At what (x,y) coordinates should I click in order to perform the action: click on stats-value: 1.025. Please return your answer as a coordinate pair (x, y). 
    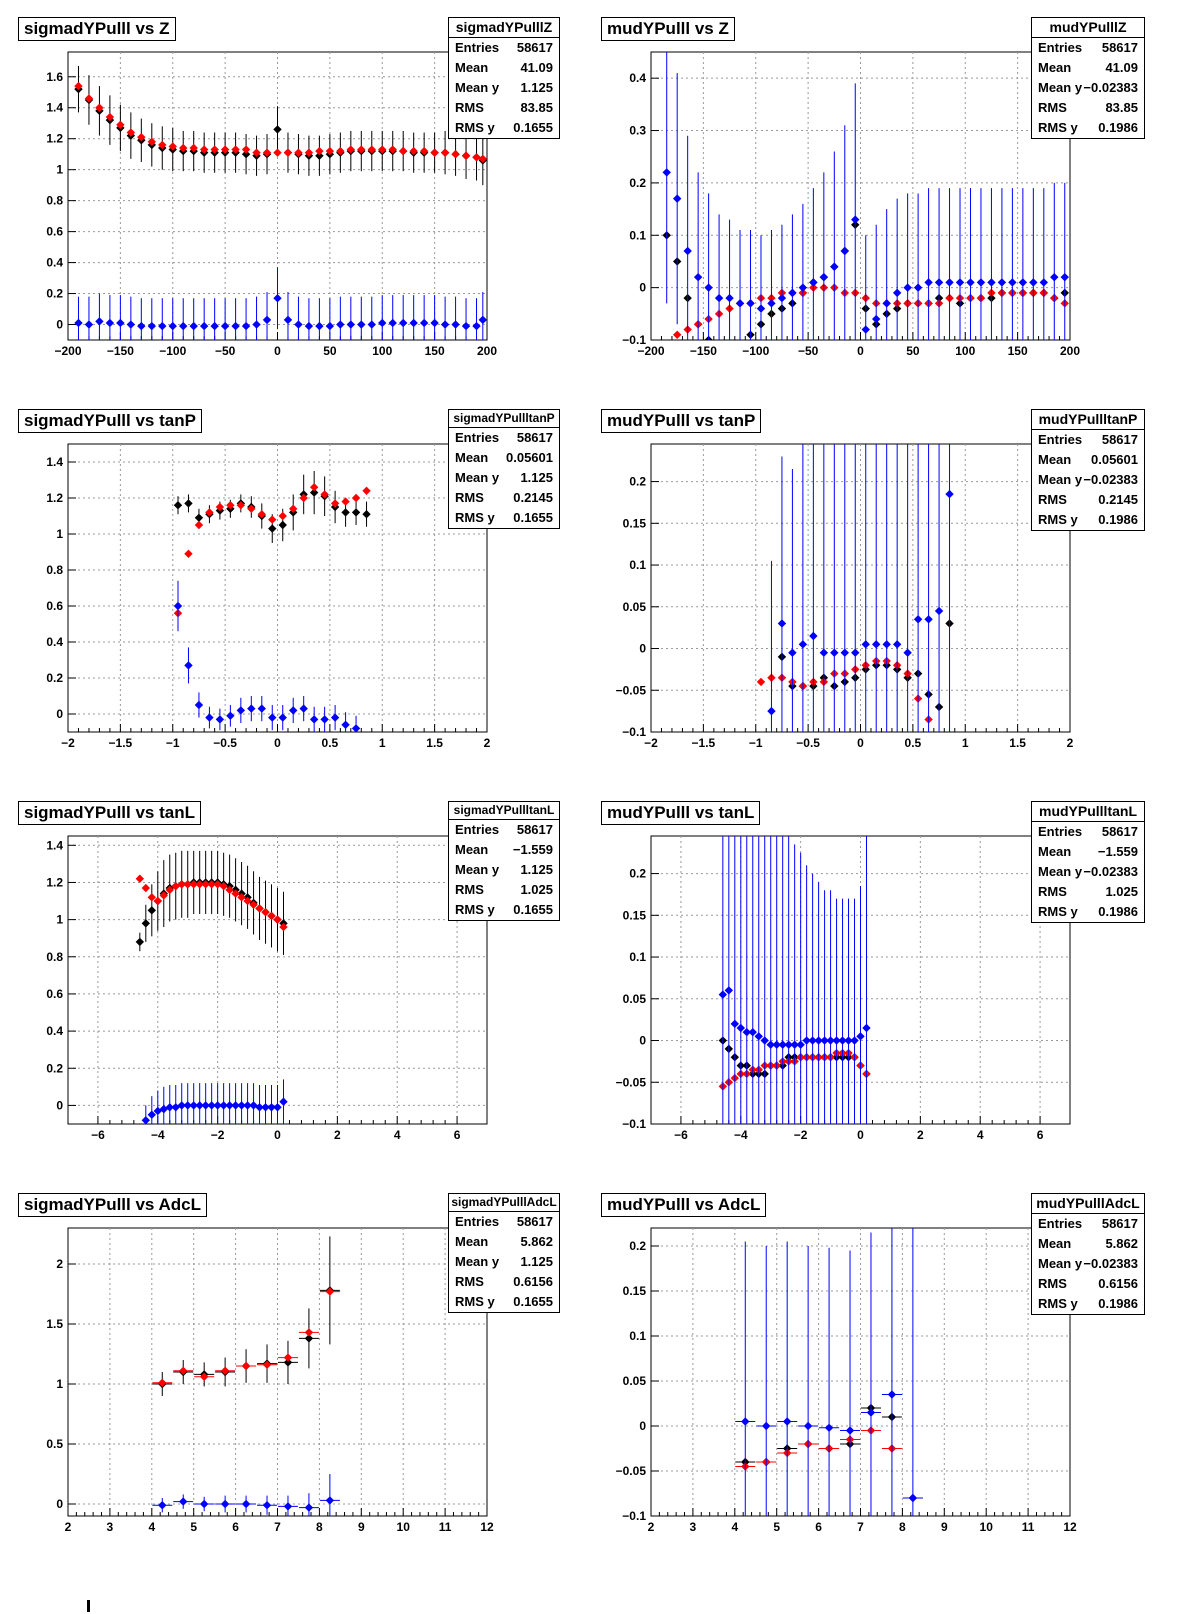
    Looking at the image, I should click on (1121, 891).